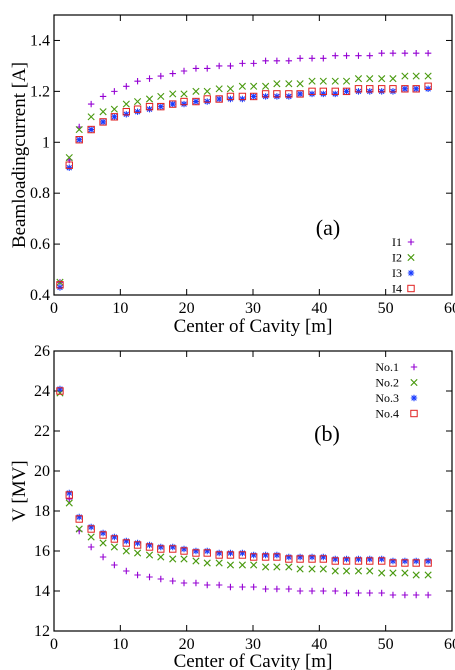 This screenshot has width=455, height=670. What do you see at coordinates (397, 289) in the screenshot?
I see `legend-label: I4` at bounding box center [397, 289].